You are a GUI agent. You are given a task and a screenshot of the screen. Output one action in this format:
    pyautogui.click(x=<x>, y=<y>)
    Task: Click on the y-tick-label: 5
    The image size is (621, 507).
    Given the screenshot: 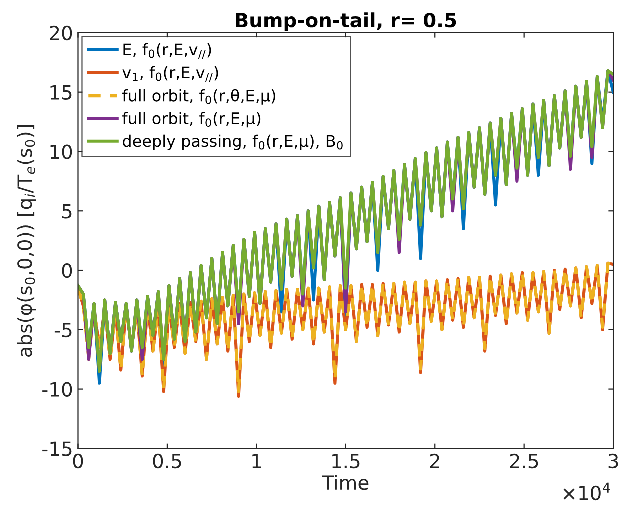 What is the action you would take?
    pyautogui.click(x=67, y=211)
    